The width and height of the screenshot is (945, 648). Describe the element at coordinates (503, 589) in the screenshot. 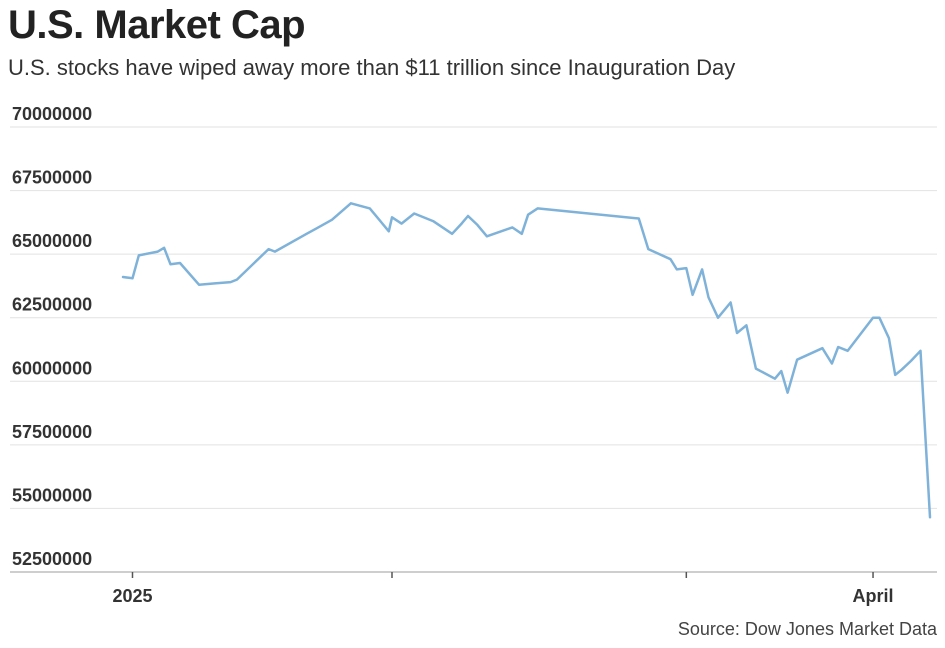

I see `x-axis: 2025 April` at that location.